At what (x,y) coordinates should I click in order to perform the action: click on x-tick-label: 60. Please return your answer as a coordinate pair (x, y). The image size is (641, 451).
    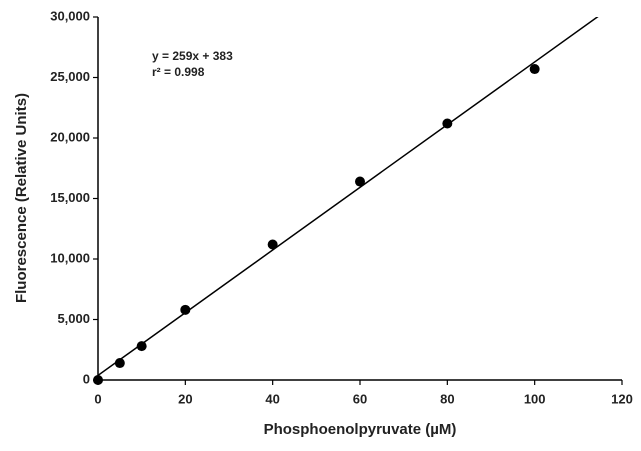
    Looking at the image, I should click on (360, 398).